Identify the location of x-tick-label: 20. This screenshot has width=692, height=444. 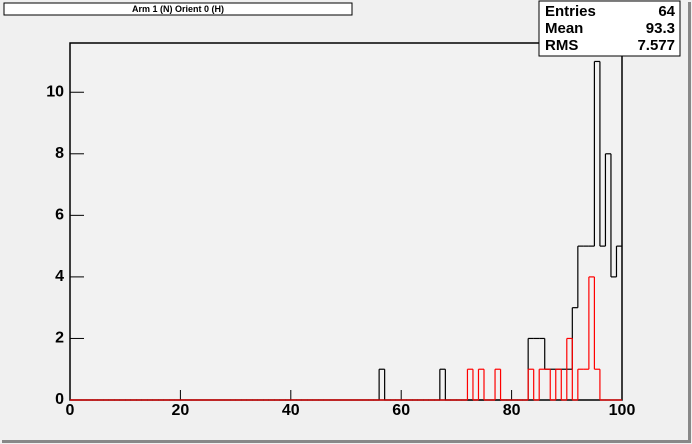
(181, 410).